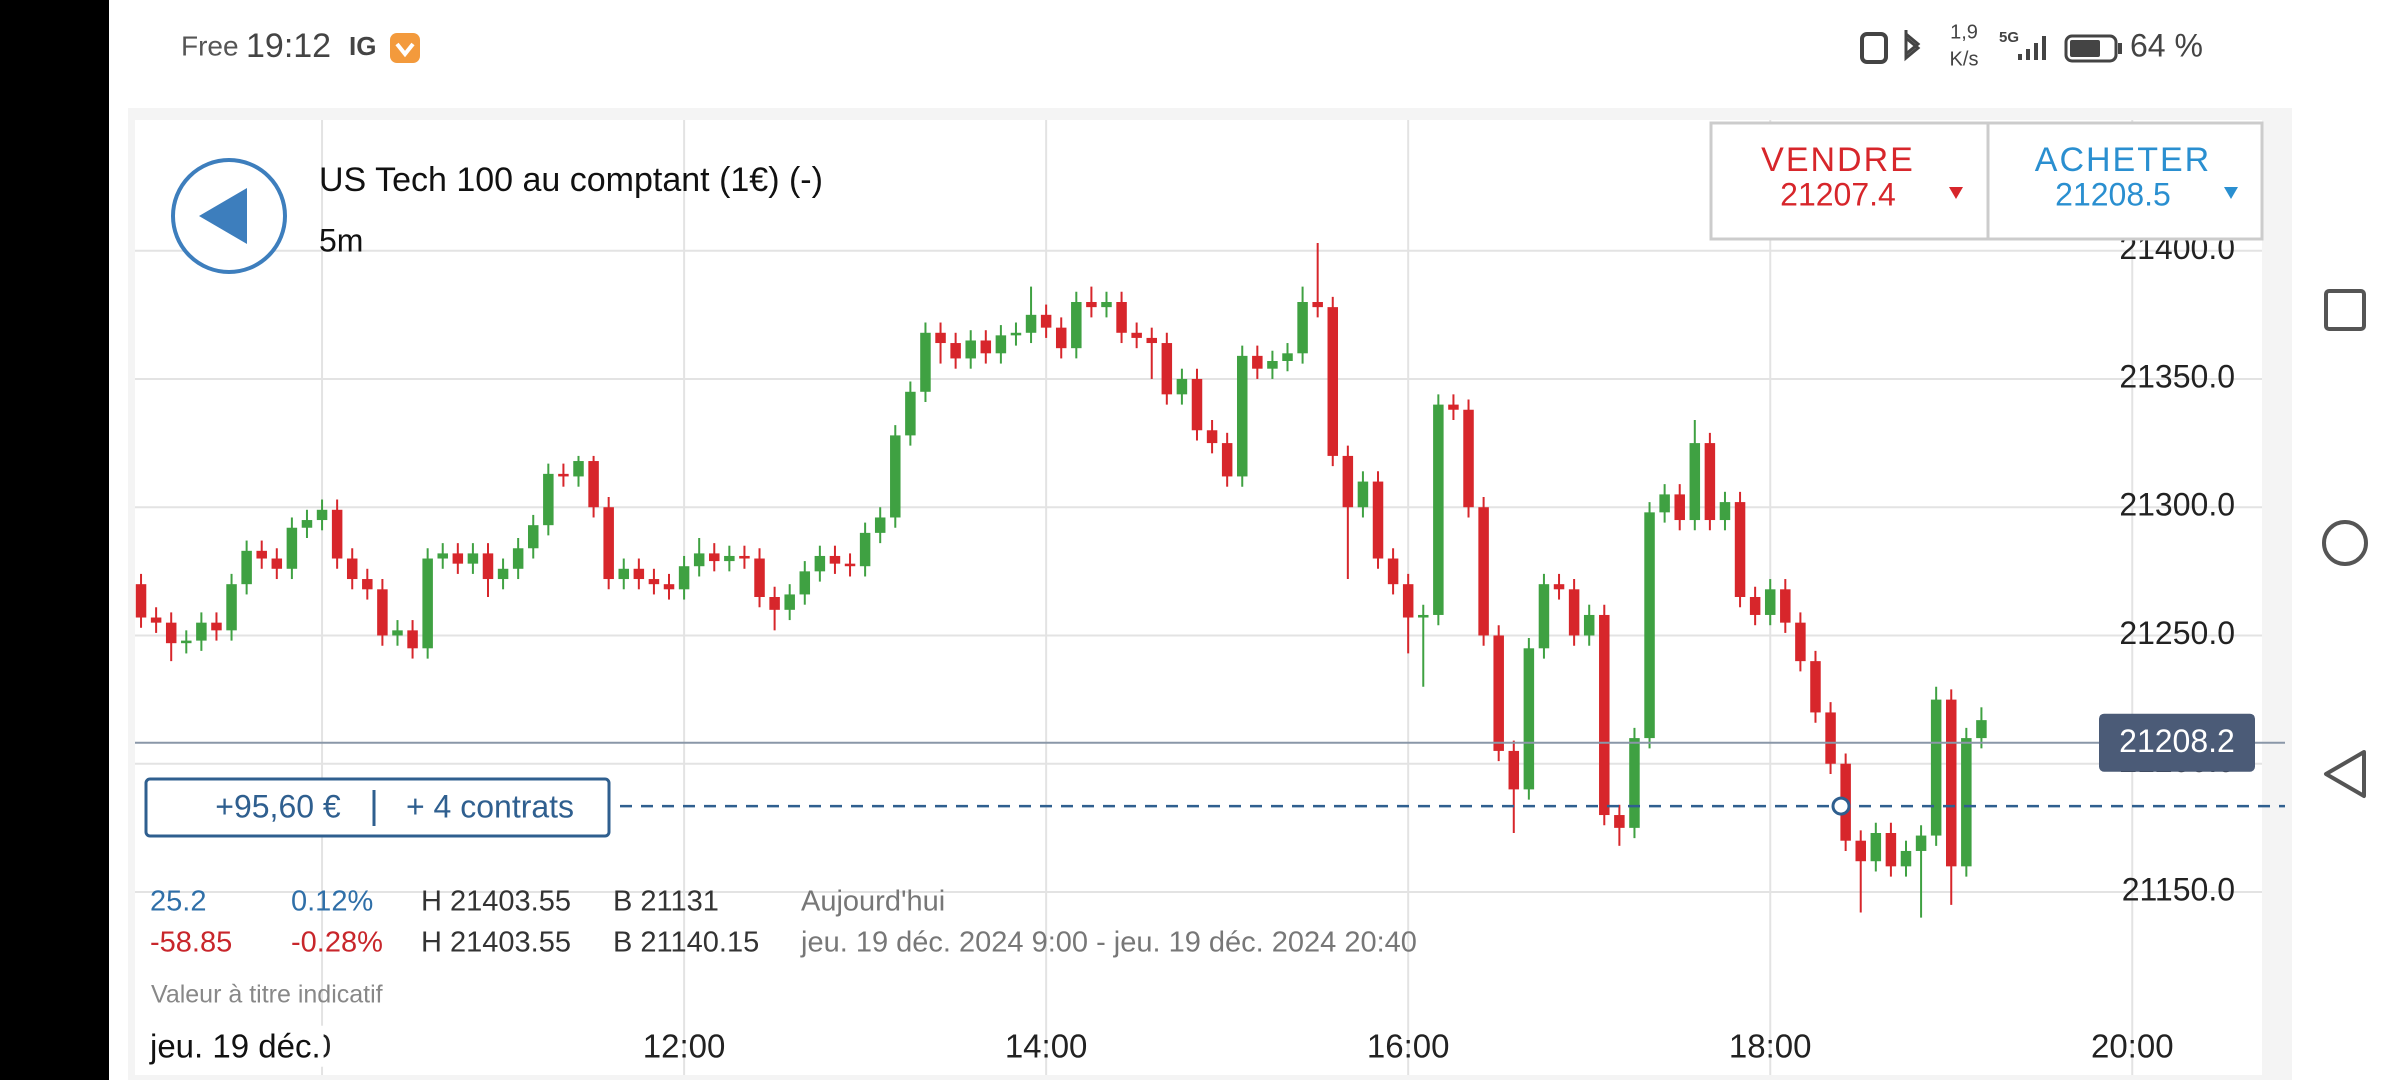 Image resolution: width=2388 pixels, height=1080 pixels. What do you see at coordinates (2345, 543) in the screenshot?
I see `nav-home` at bounding box center [2345, 543].